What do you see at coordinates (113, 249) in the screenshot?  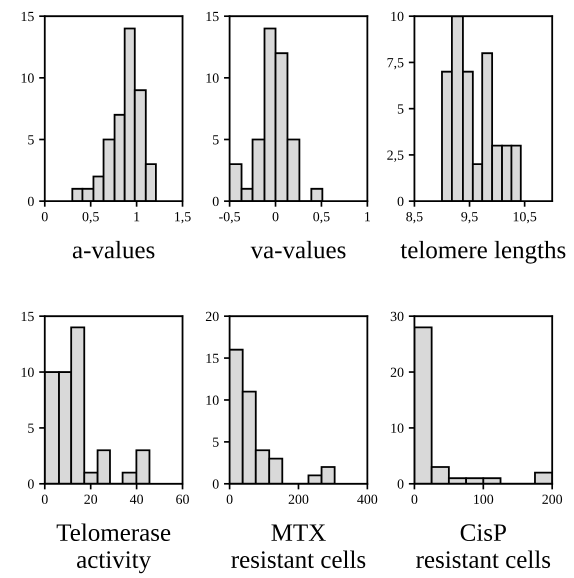 I see `x-axis-title: a-values` at bounding box center [113, 249].